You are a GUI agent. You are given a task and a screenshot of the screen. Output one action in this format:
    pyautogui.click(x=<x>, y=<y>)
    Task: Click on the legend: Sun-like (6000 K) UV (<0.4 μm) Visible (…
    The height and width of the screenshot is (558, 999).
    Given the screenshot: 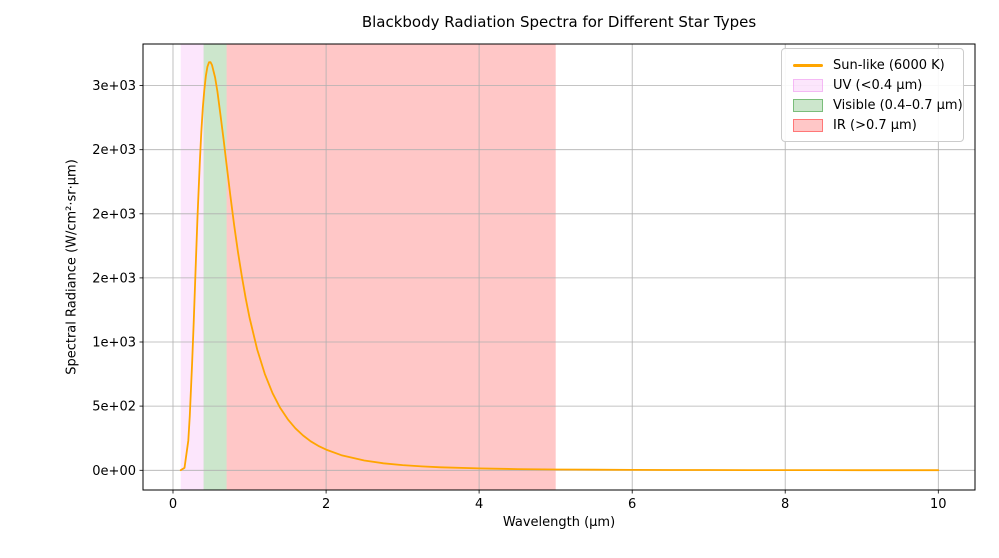 What is the action you would take?
    pyautogui.click(x=872, y=95)
    